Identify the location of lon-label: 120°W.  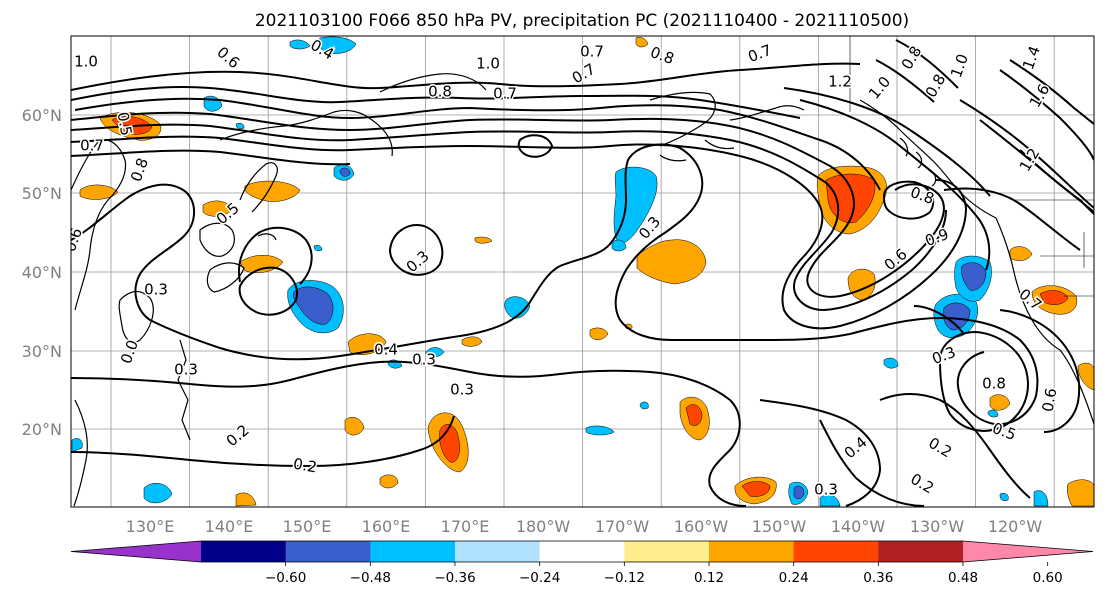
(1015, 526).